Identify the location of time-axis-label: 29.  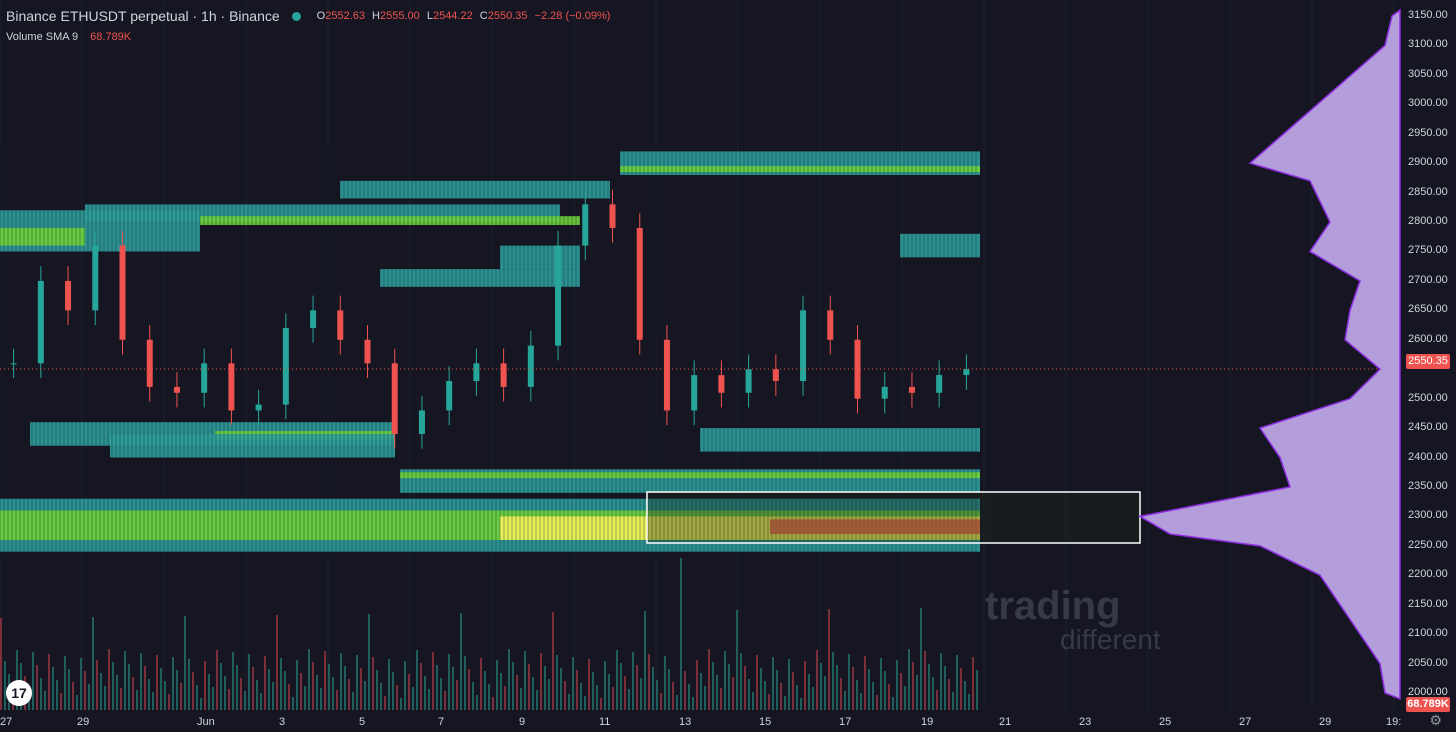
(83, 722).